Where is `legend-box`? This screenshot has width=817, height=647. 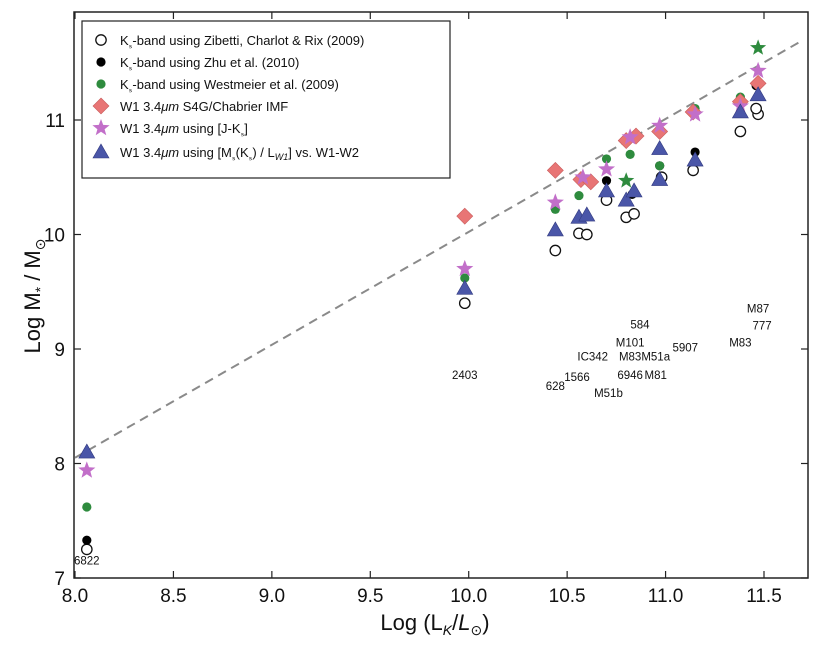
legend-box is located at coordinates (266, 99).